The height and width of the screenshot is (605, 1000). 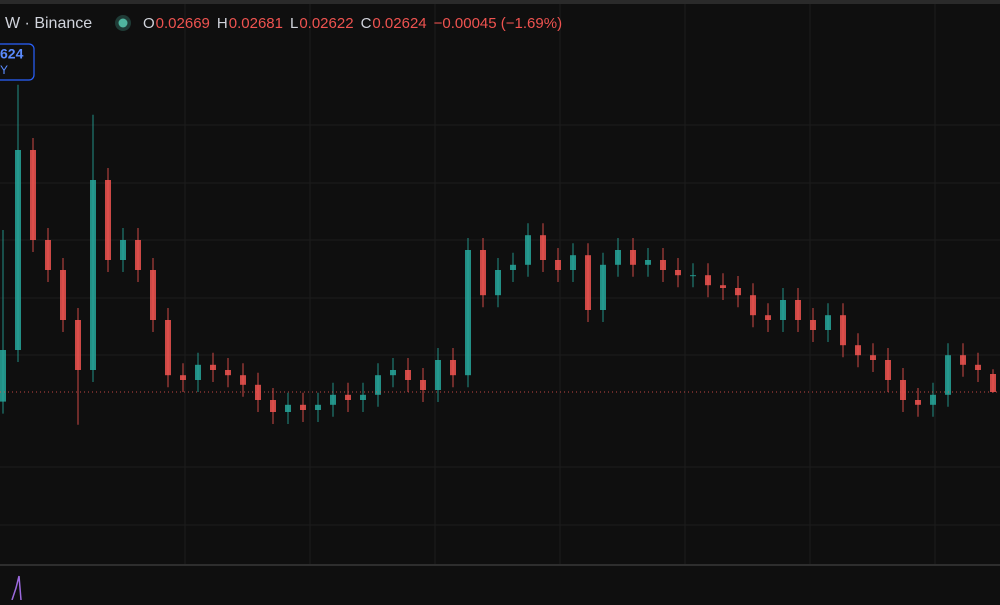 I want to click on symbol: W · Binance, so click(x=48, y=23).